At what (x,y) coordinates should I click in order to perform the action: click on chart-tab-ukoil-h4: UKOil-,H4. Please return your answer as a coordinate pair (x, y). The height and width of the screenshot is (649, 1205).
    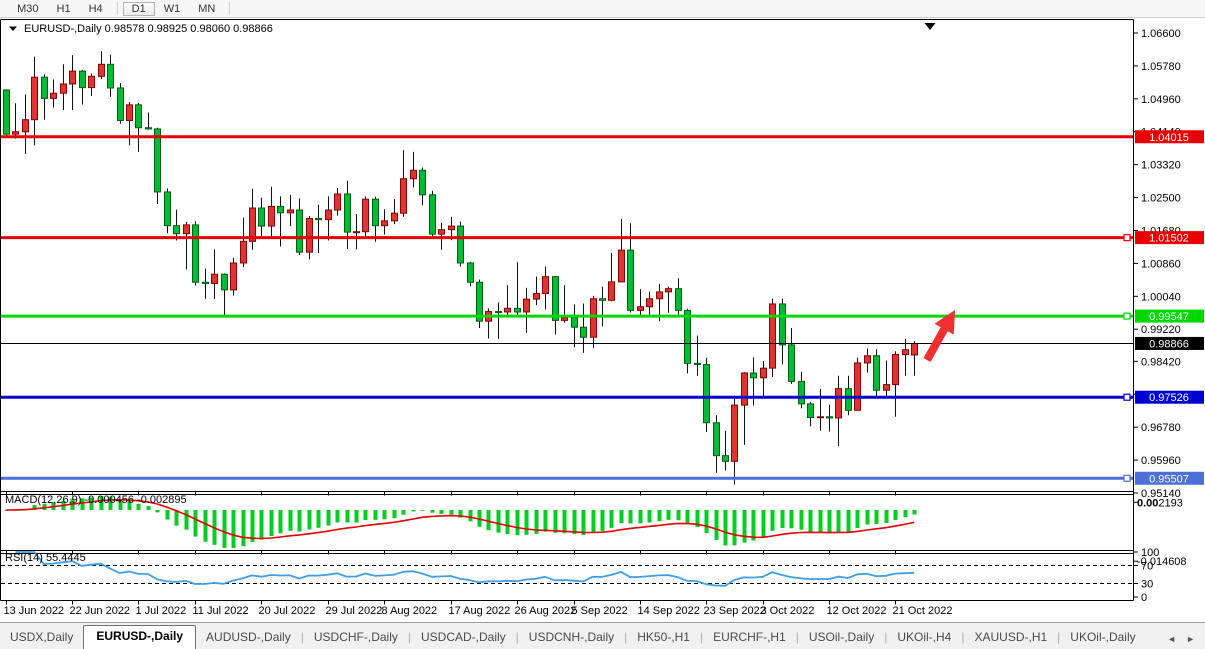
    Looking at the image, I should click on (924, 637).